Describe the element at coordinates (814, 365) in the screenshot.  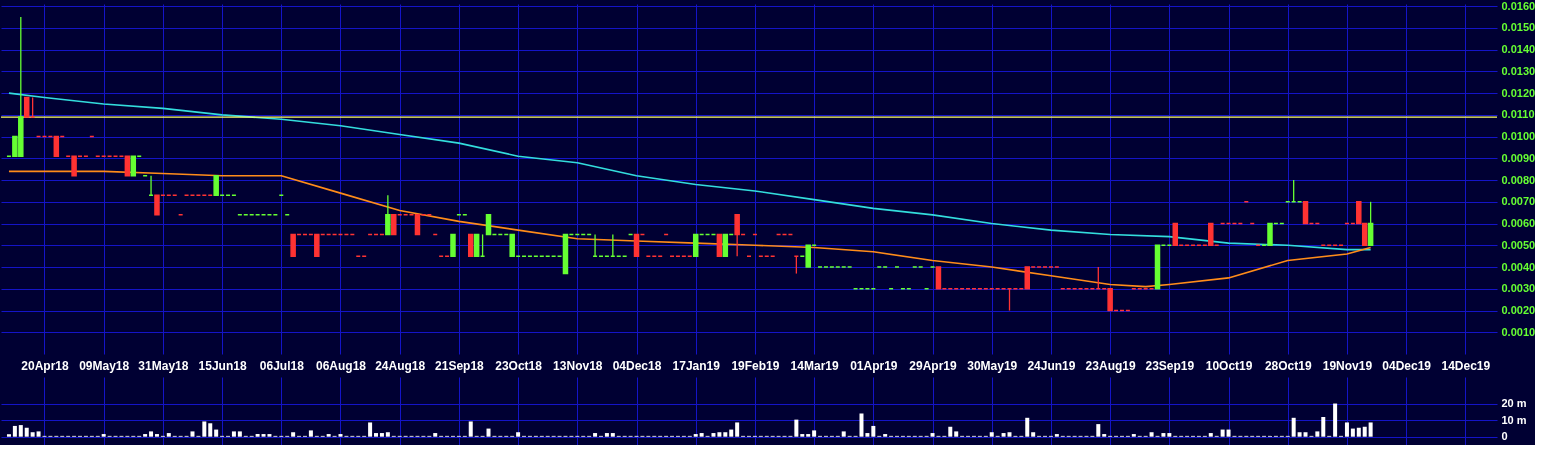
I see `x-tick-label: 14Mar19` at that location.